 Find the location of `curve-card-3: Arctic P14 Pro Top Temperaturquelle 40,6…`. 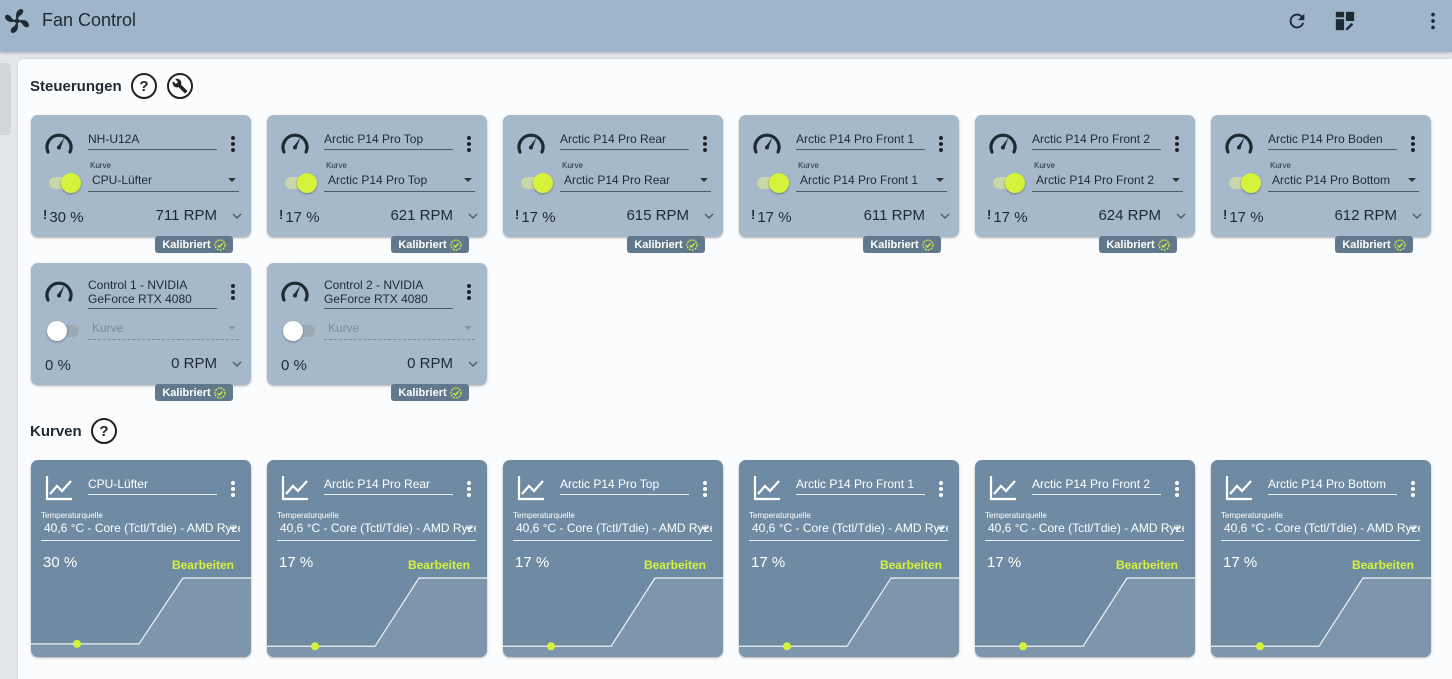

curve-card-3: Arctic P14 Pro Top Temperaturquelle 40,6… is located at coordinates (613, 558).